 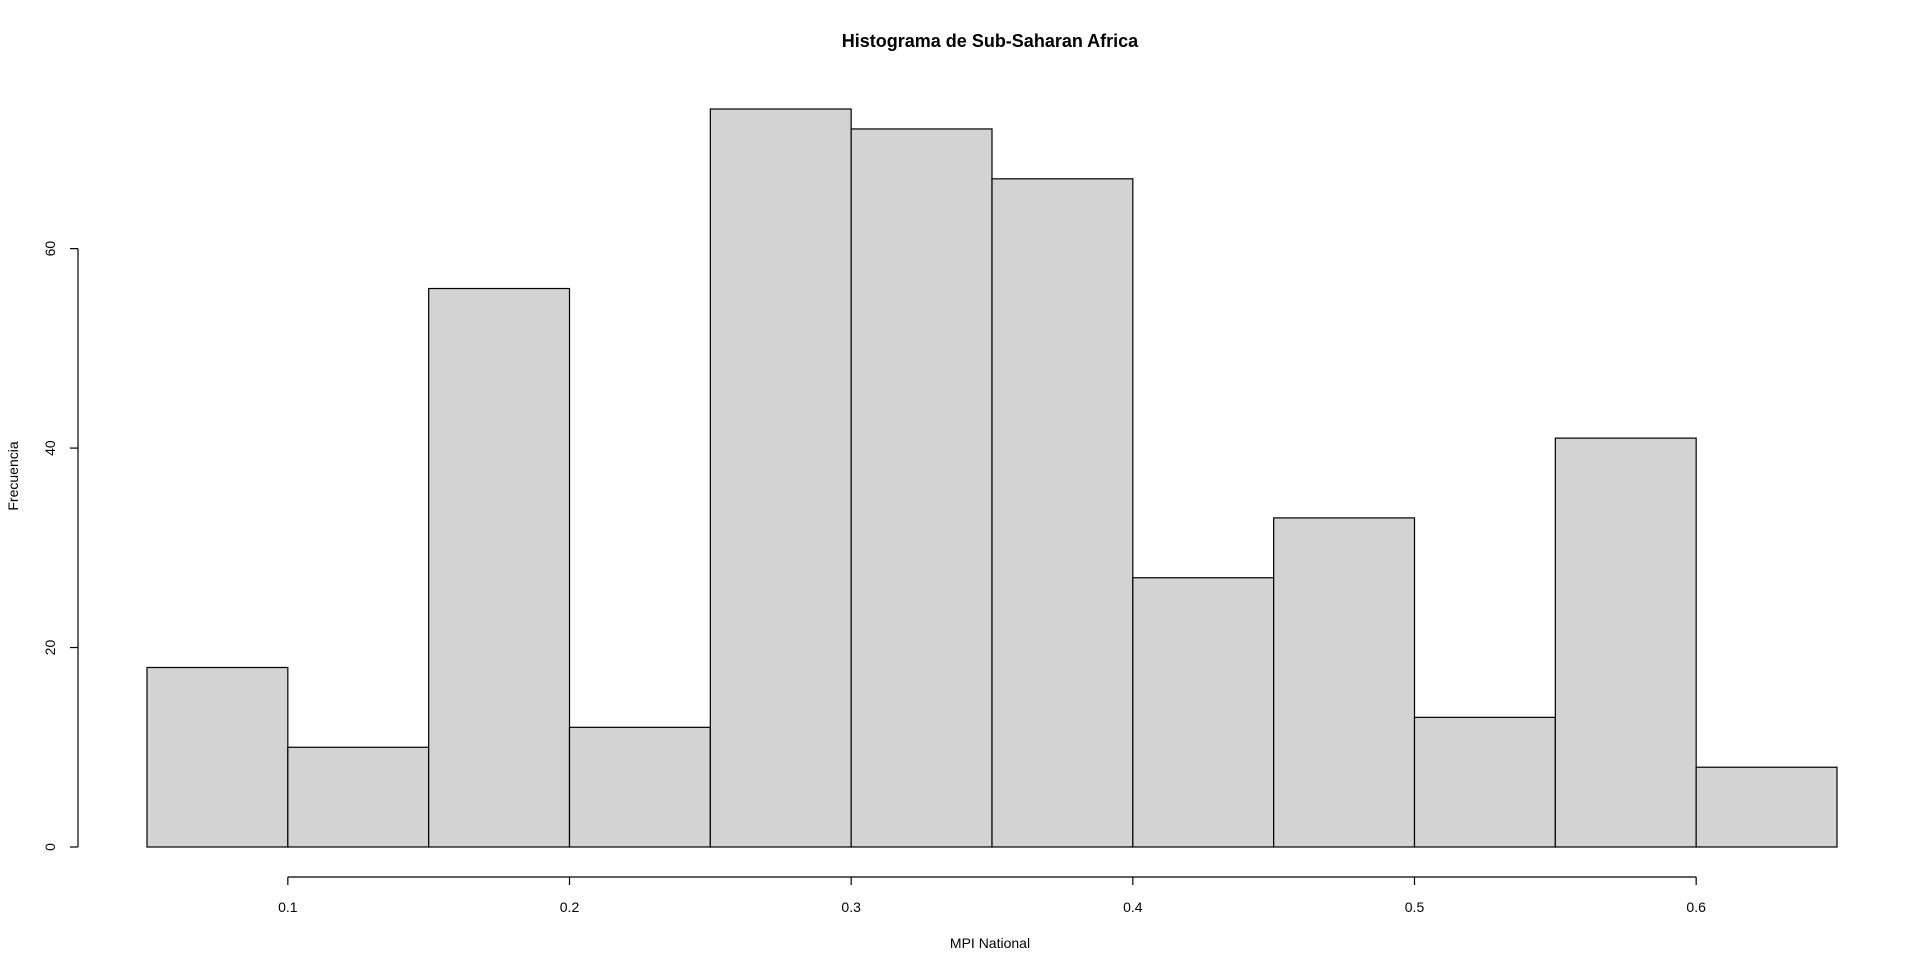 I want to click on x-tick-label: 0.3, so click(x=851, y=907).